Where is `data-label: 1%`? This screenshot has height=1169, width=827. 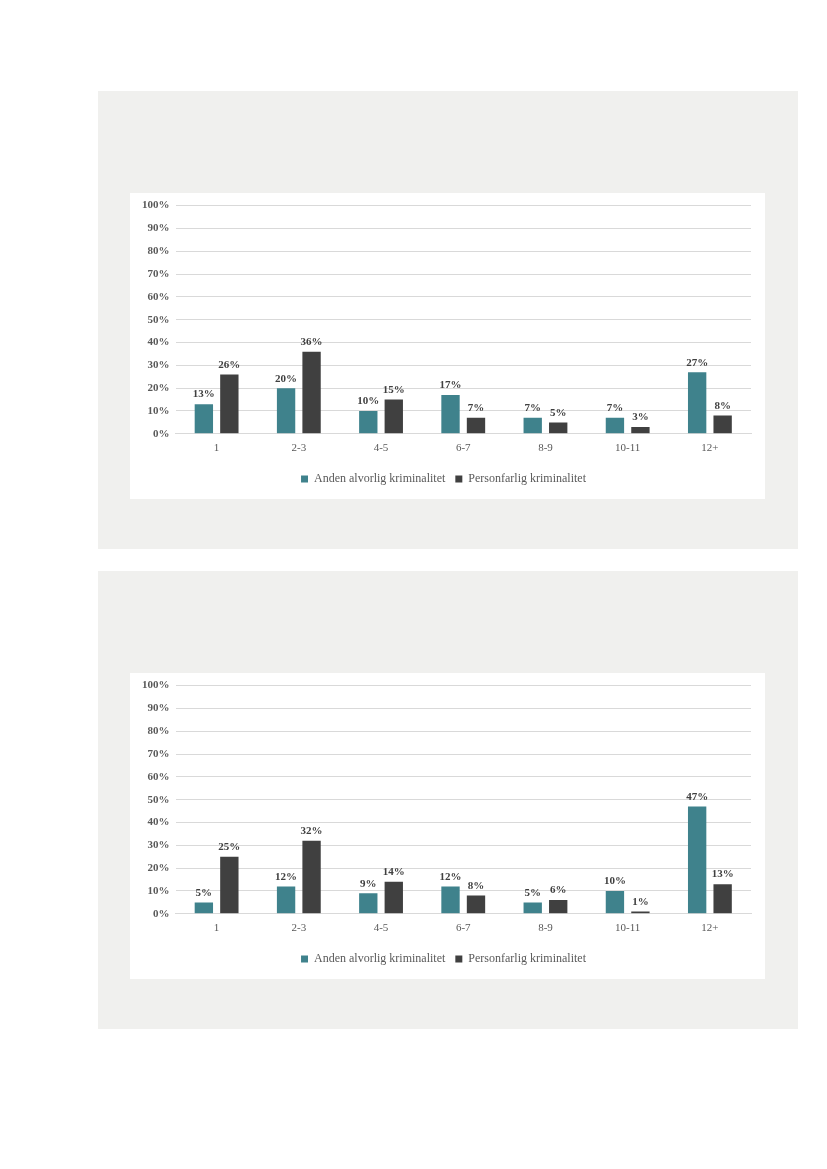 data-label: 1% is located at coordinates (640, 900).